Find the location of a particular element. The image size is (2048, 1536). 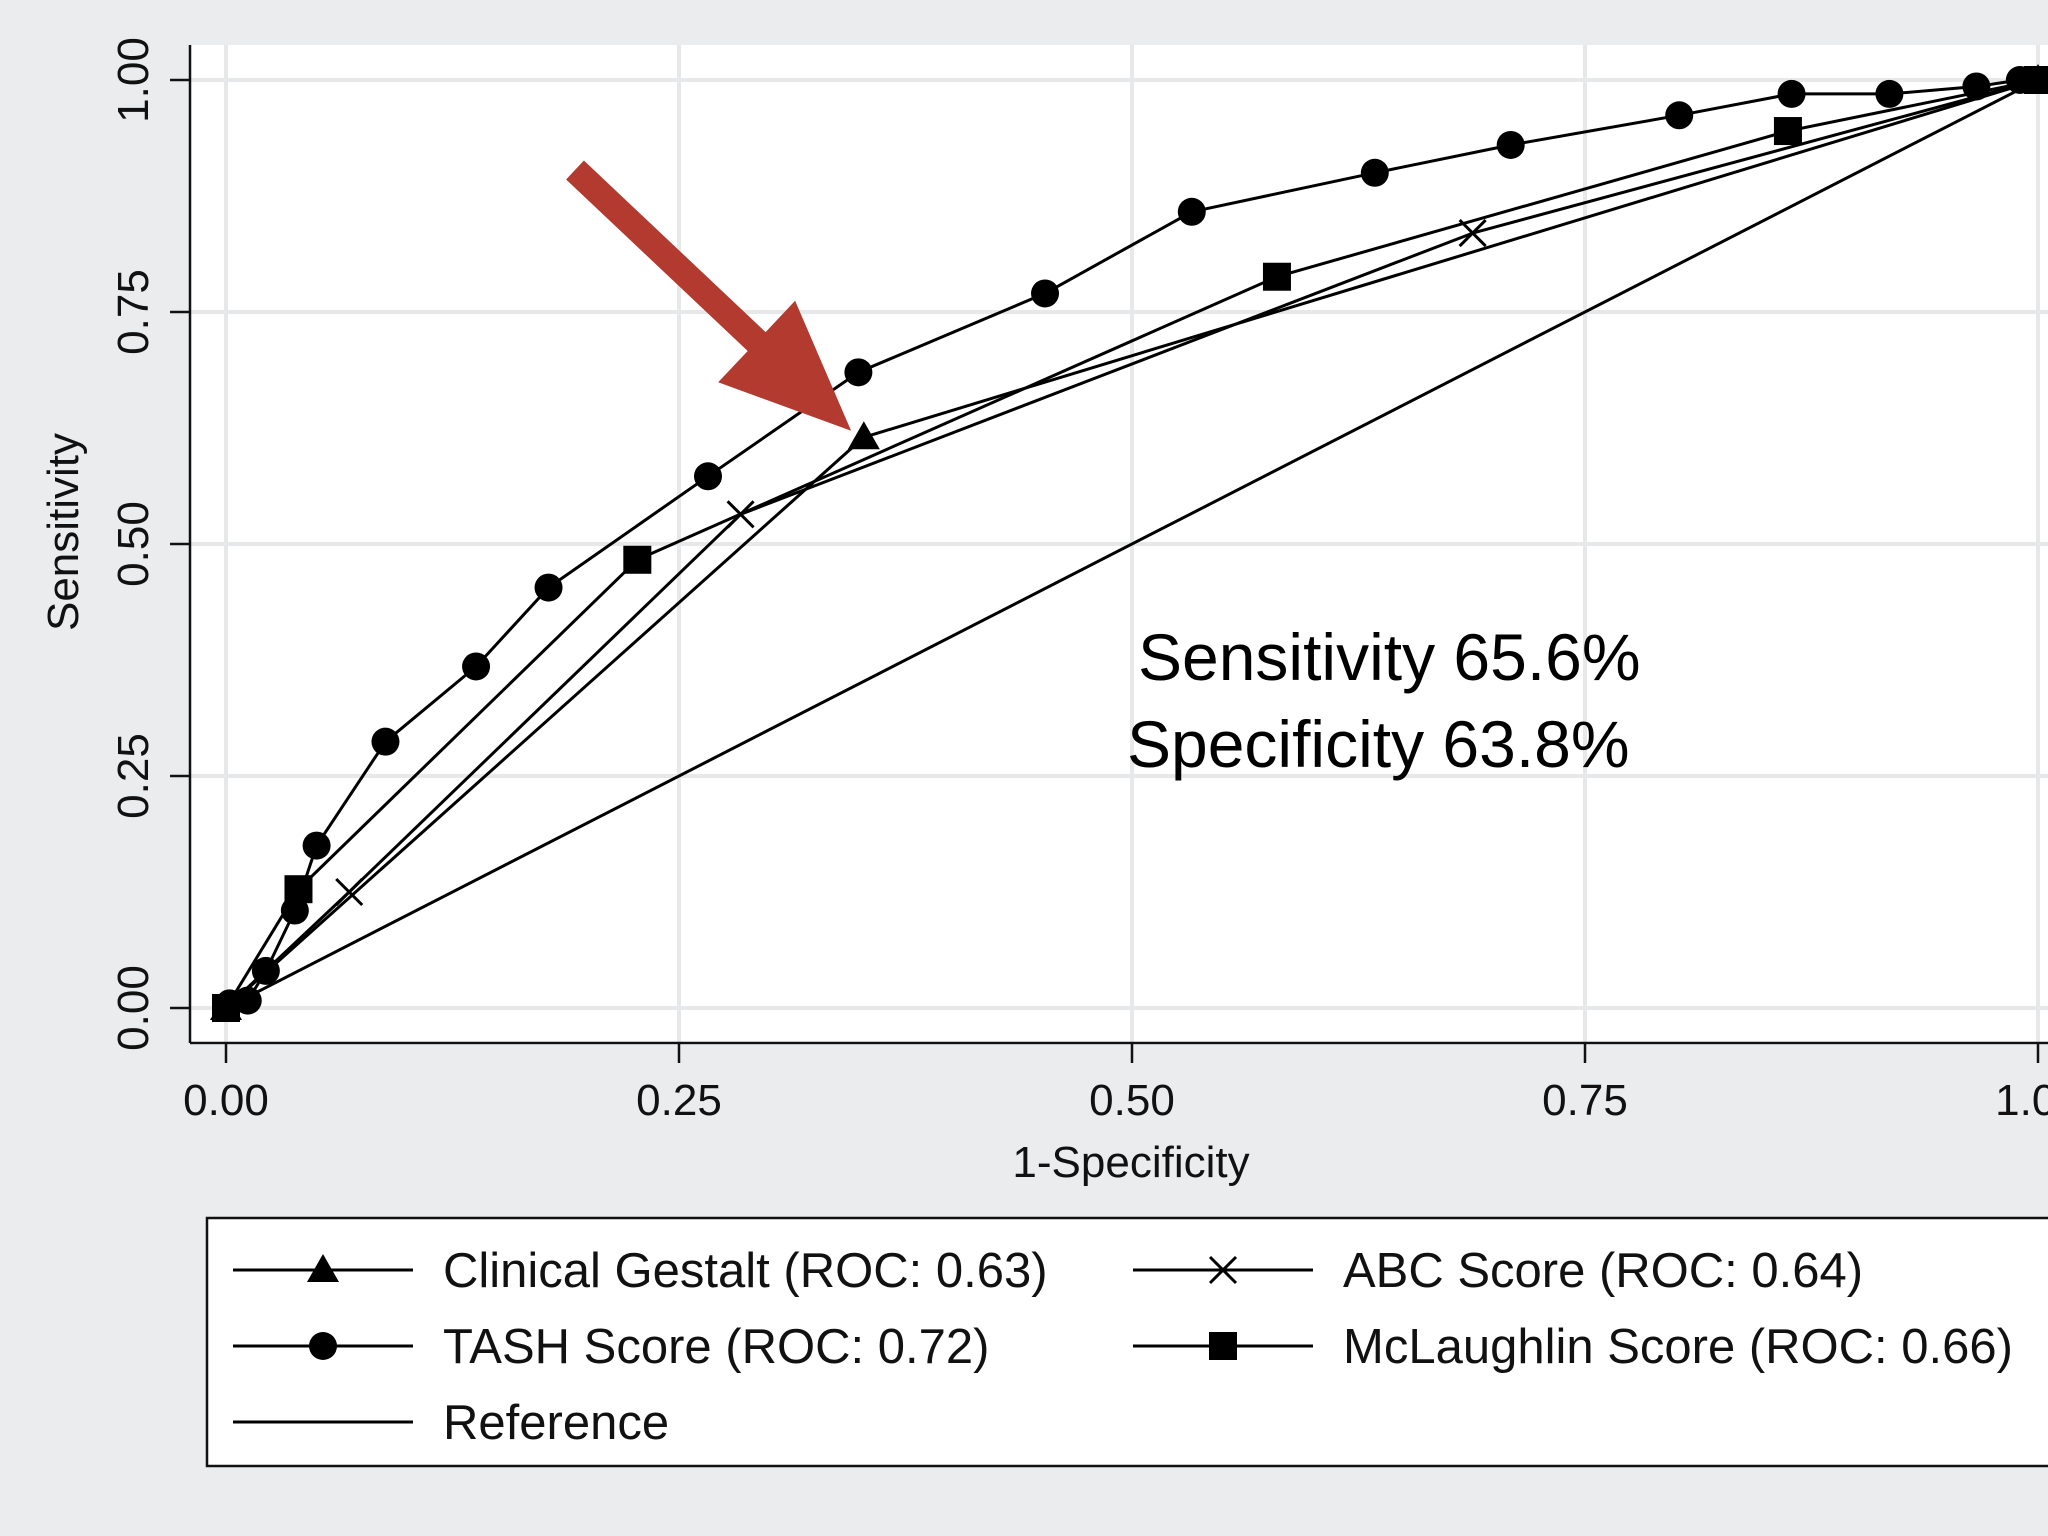

y-tick-label-2: 0.50 is located at coordinates (133, 544).